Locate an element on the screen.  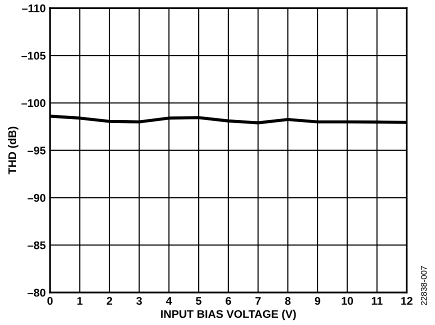
y-tick-label: –100 is located at coordinates (33, 103).